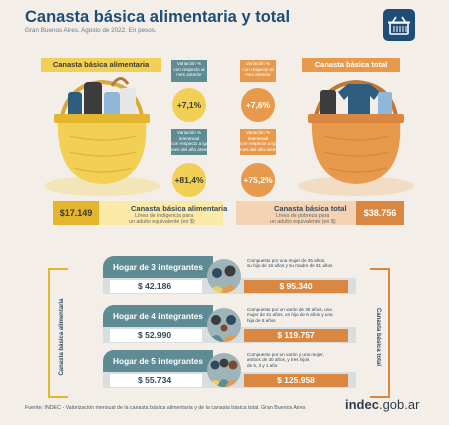 The image size is (449, 425). I want to click on total-side-bracket: Canasta básica total, so click(380, 333).